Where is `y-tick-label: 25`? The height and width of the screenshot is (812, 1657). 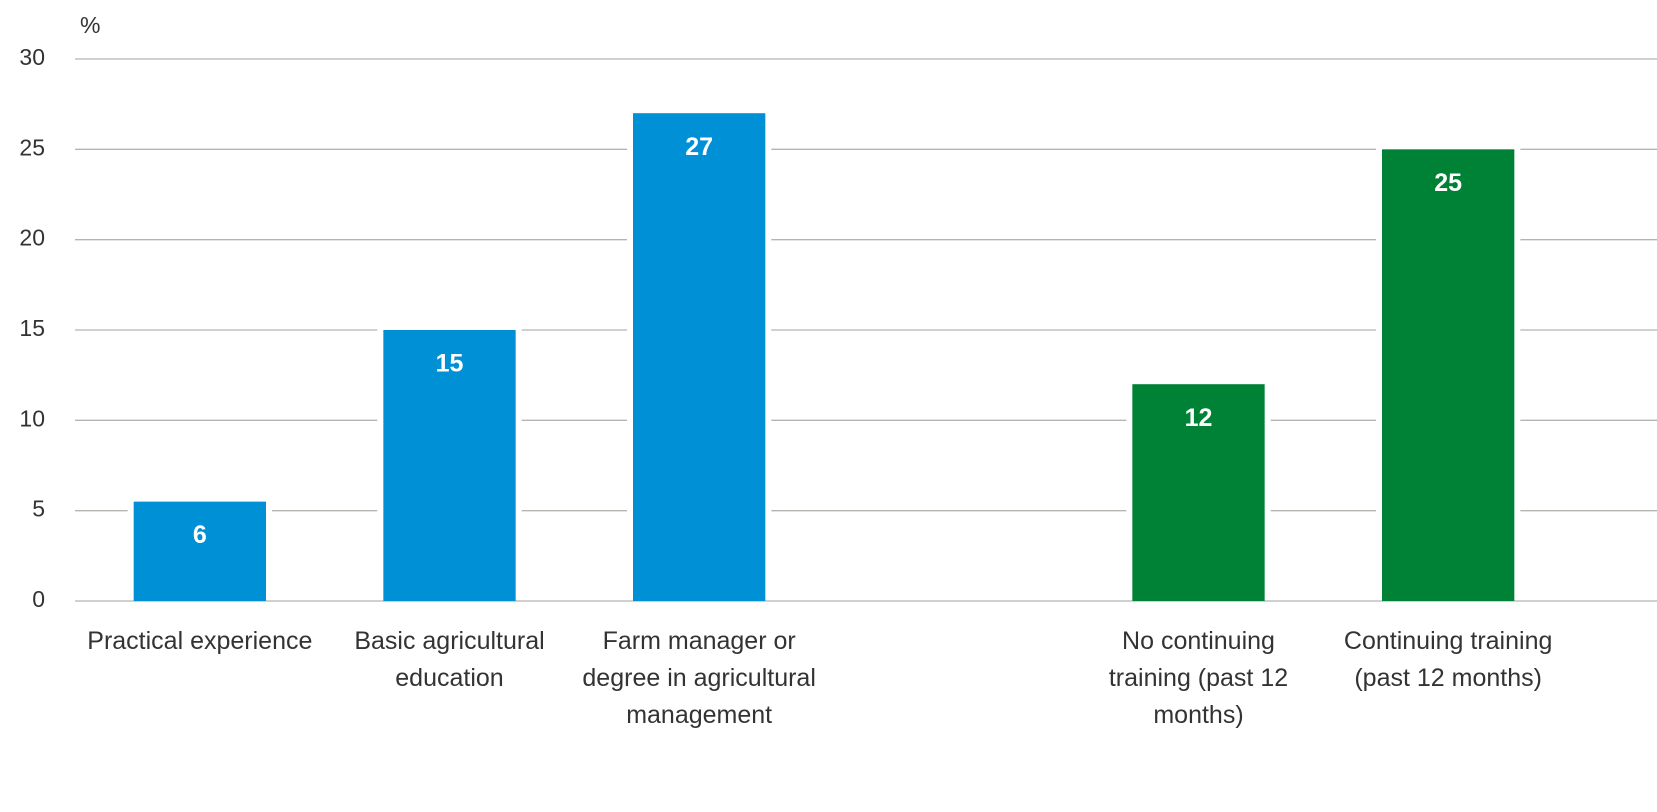
y-tick-label: 25 is located at coordinates (32, 147).